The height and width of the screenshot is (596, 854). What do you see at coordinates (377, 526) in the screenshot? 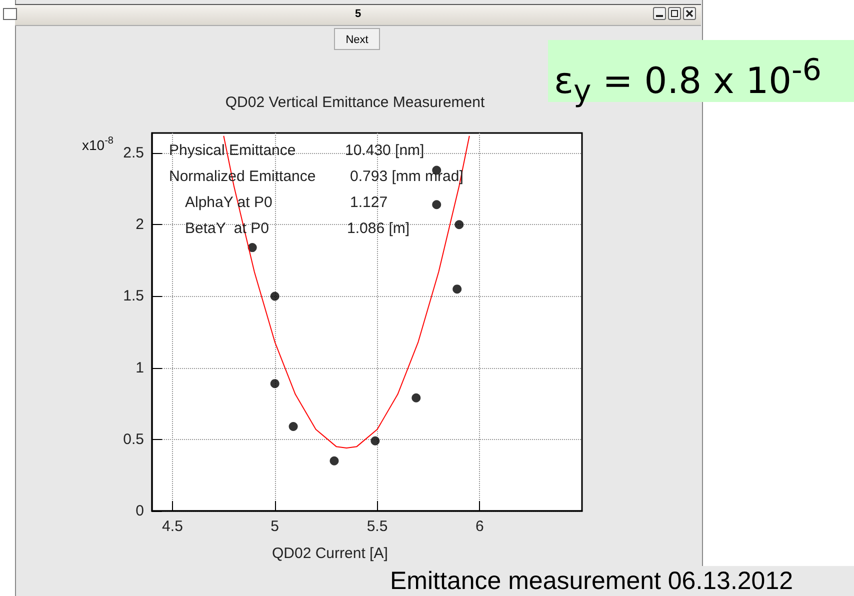
I see `x-tick-label: 5.5` at bounding box center [377, 526].